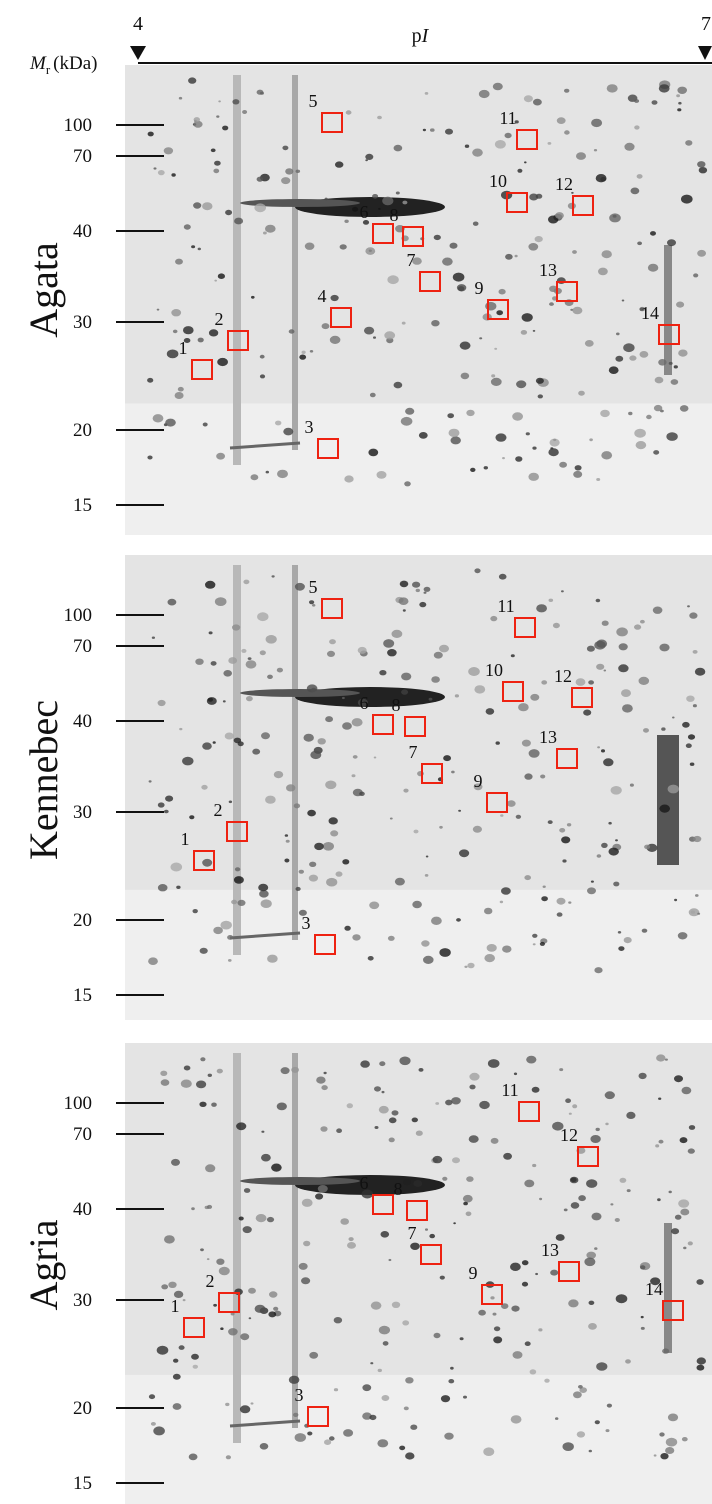 The width and height of the screenshot is (712, 1504). What do you see at coordinates (300, 693) in the screenshot?
I see `major-band-tail` at bounding box center [300, 693].